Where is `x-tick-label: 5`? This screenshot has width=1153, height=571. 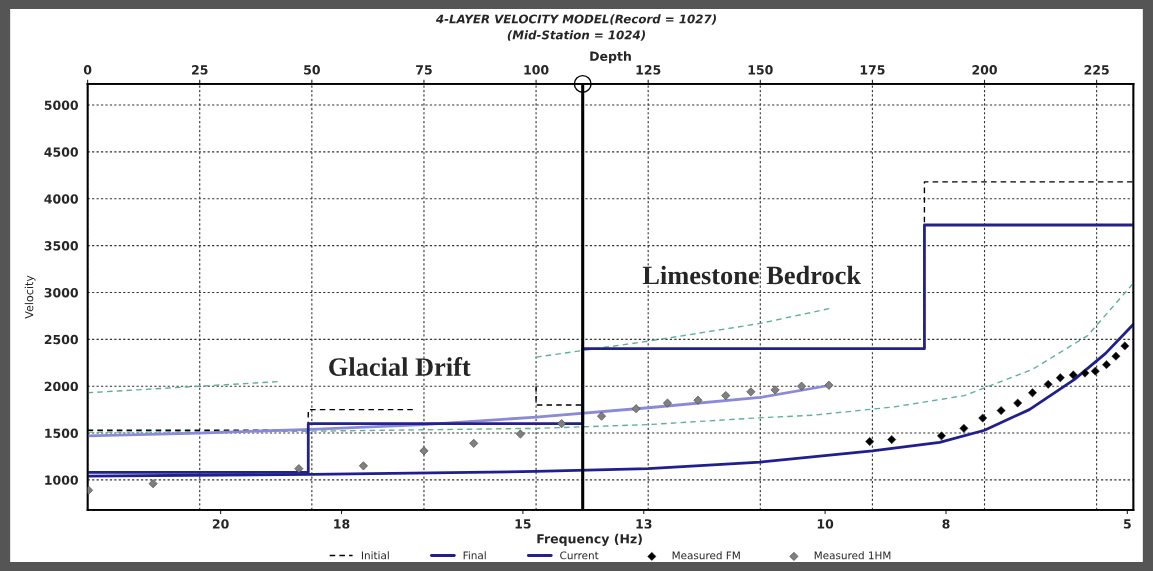
x-tick-label: 5 is located at coordinates (1127, 524).